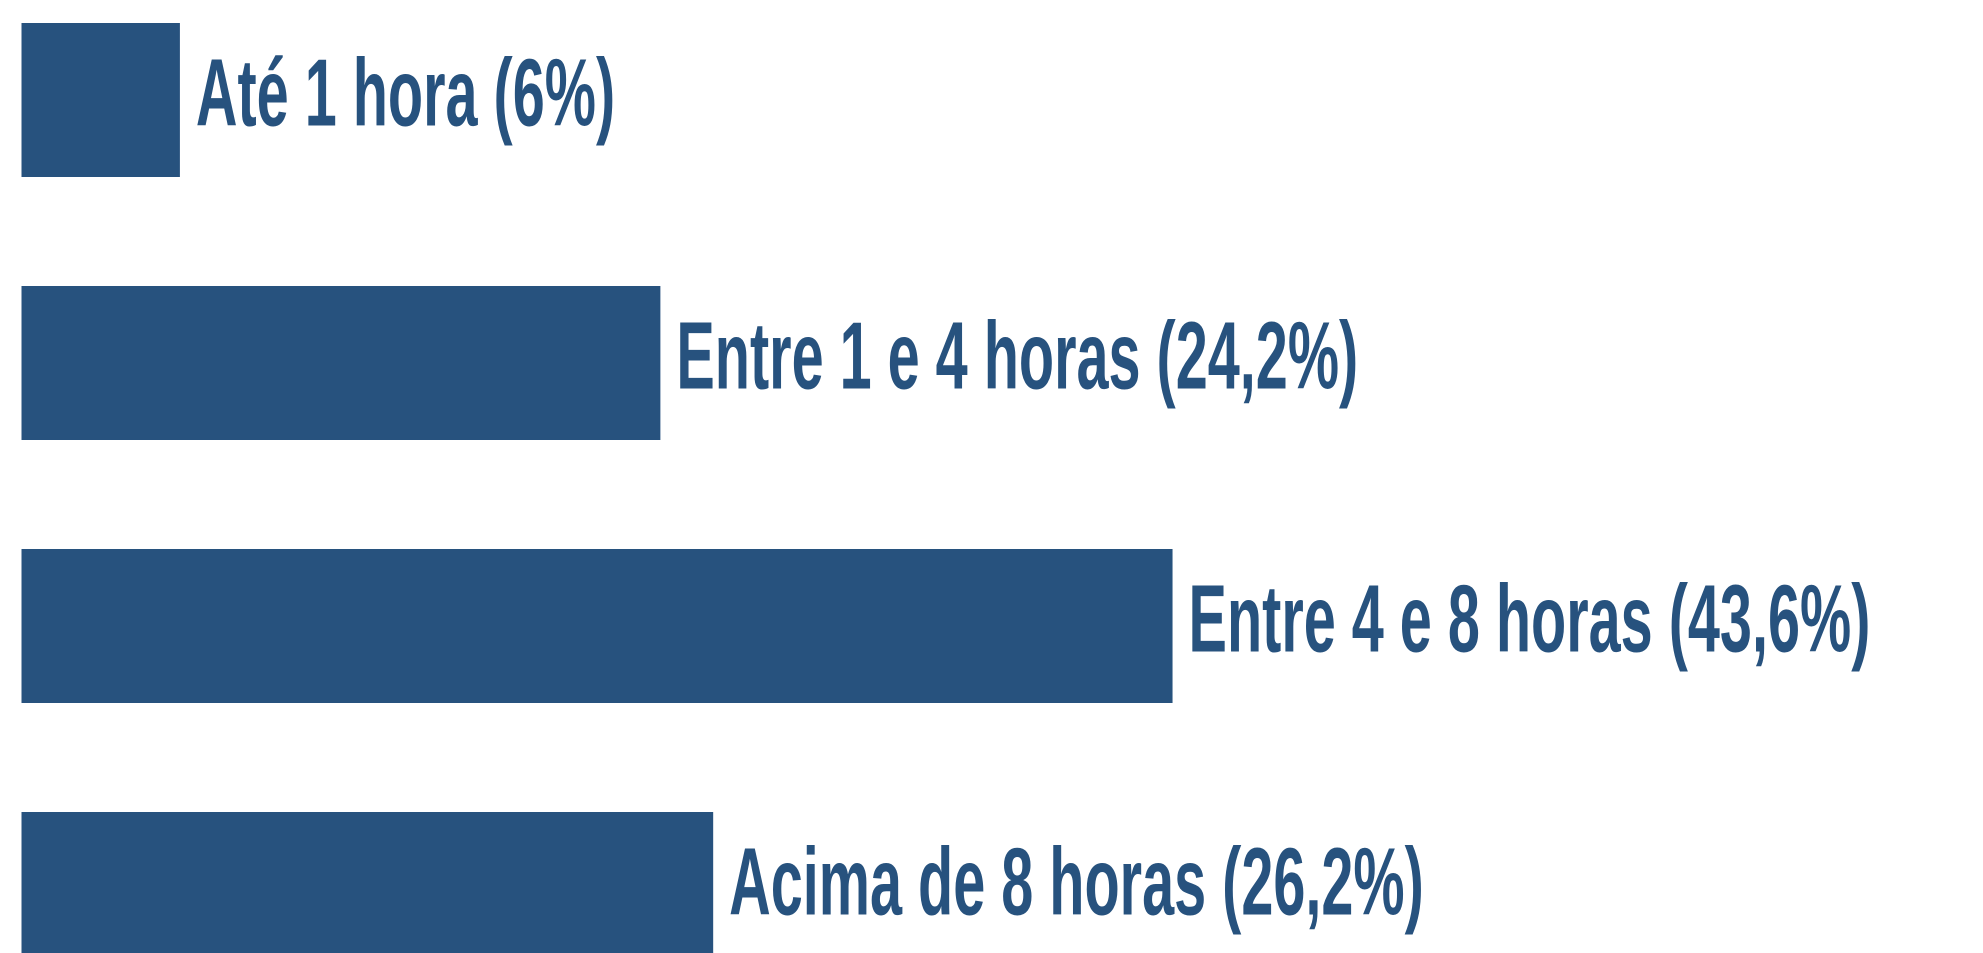 The image size is (1983, 953). What do you see at coordinates (1421, 618) in the screenshot?
I see `category-label: Entre 4 e 8 horas` at bounding box center [1421, 618].